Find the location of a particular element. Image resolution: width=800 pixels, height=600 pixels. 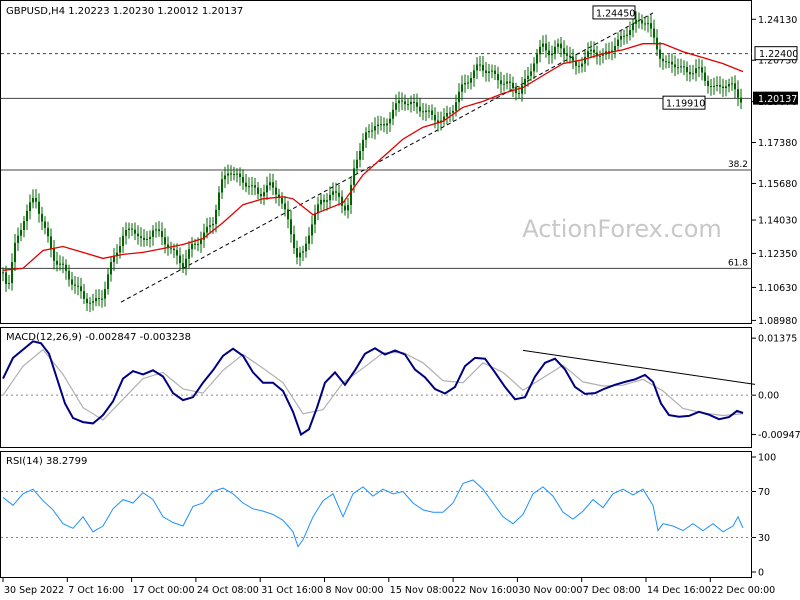

price-y-tick-label: 1.10630 is located at coordinates (777, 288).